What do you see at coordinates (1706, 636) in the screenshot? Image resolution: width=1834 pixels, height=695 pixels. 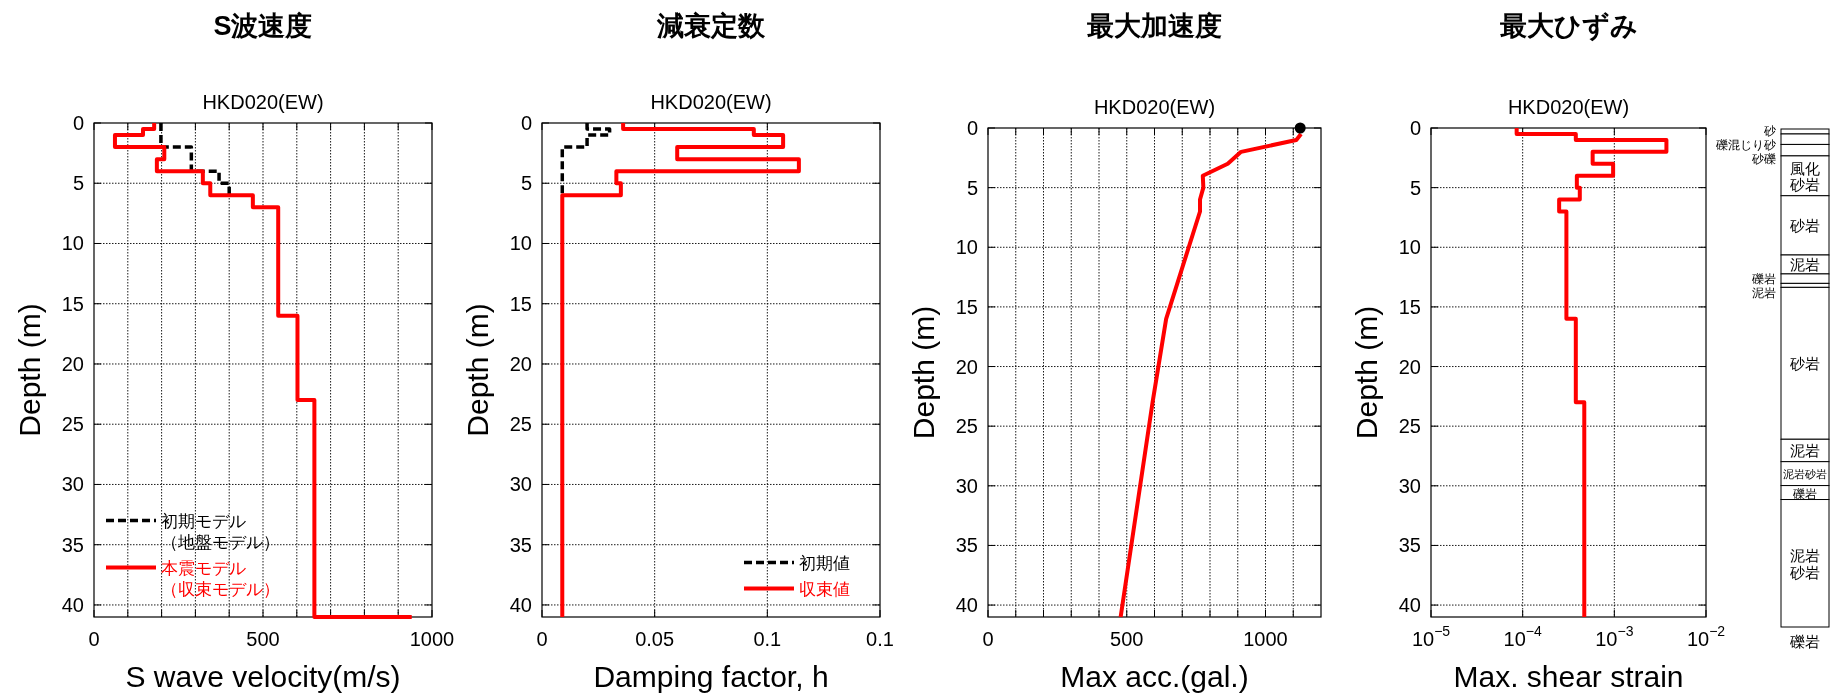 I see `x-tick-label: 10$^{−2}$` at bounding box center [1706, 636].